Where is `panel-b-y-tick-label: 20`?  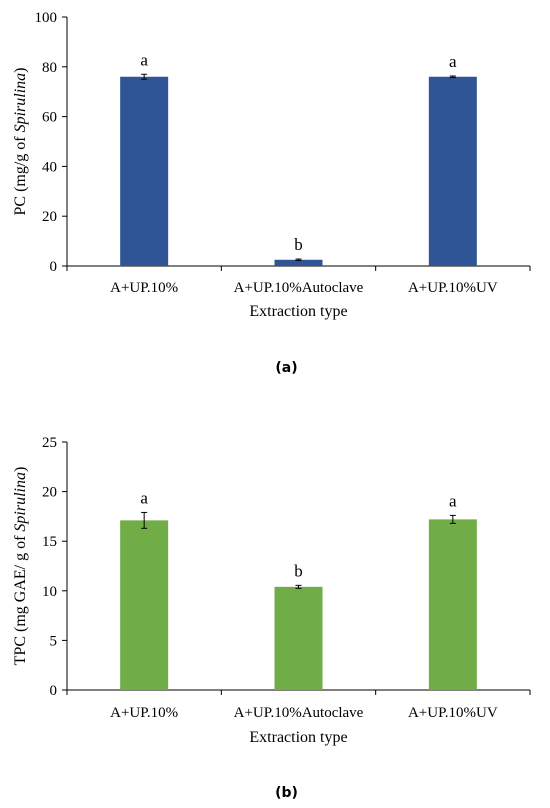
panel-b-y-tick-label: 20 is located at coordinates (49, 493).